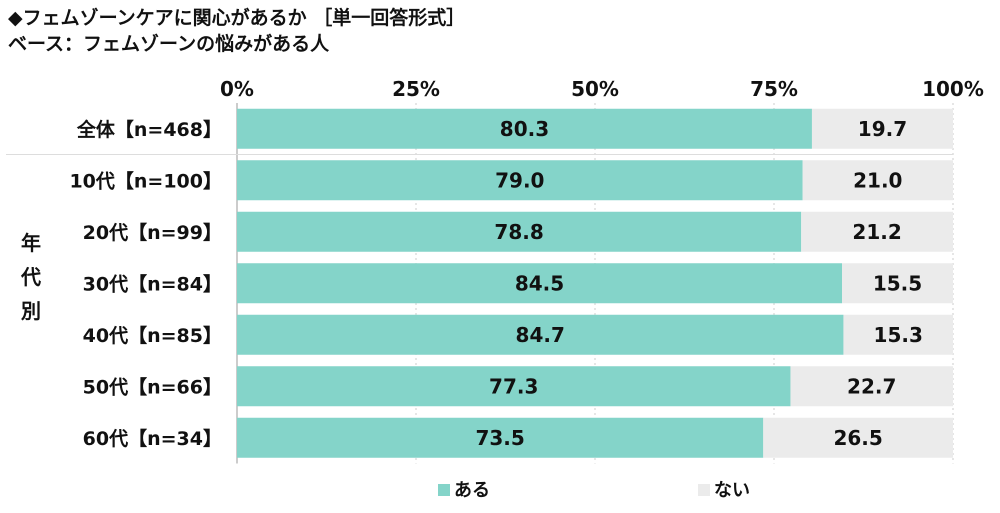  What do you see at coordinates (237, 18) in the screenshot?
I see `chart-title: ◆フェムゾーンケアに関心があるか ［単一回答形式］` at bounding box center [237, 18].